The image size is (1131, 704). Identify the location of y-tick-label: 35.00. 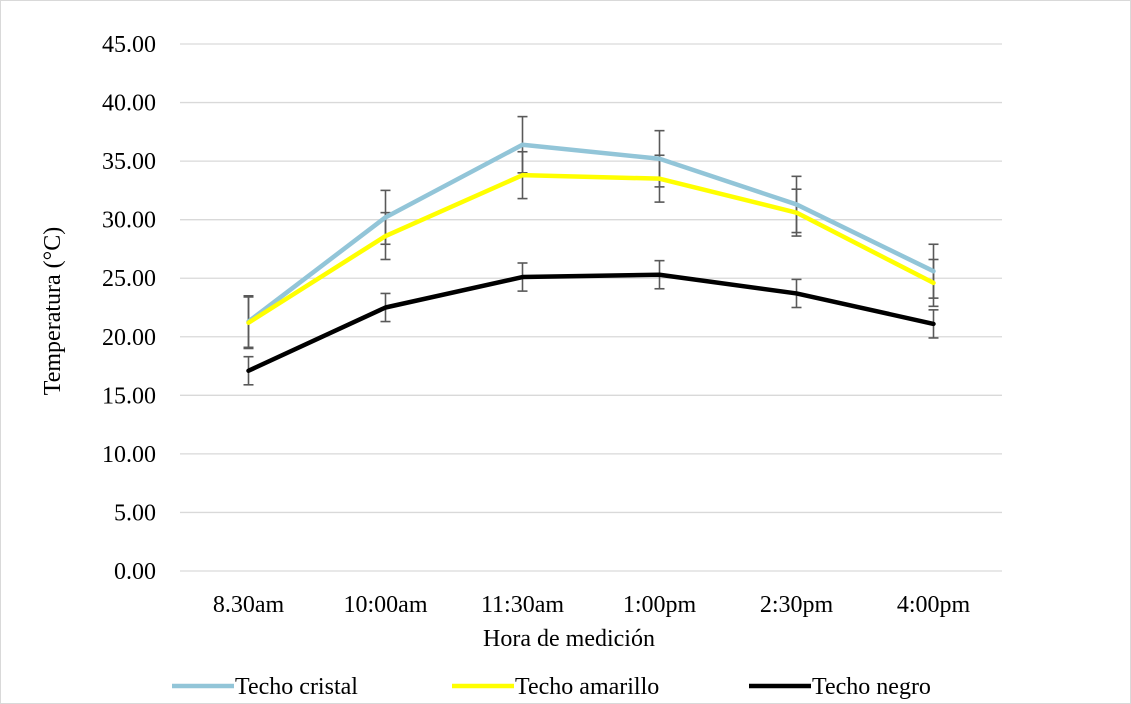
(129, 162).